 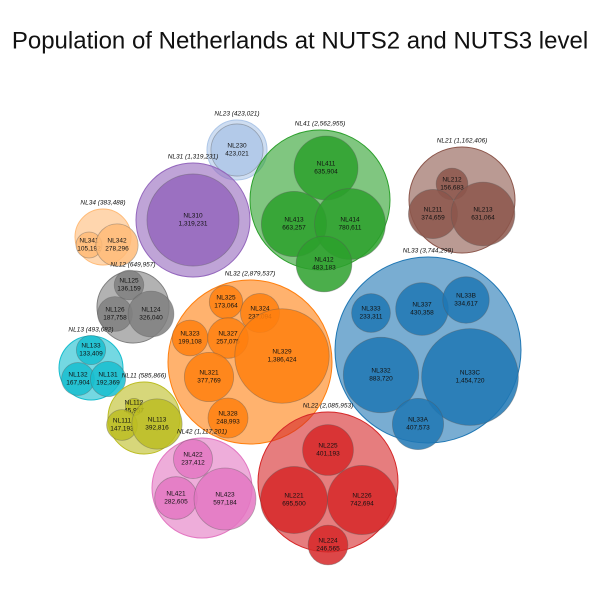 What do you see at coordinates (324, 268) in the screenshot?
I see `child-value: 483,183` at bounding box center [324, 268].